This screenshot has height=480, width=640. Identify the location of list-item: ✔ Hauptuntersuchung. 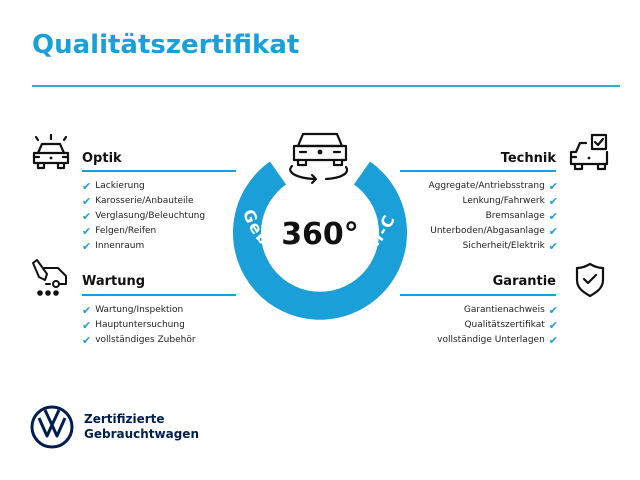
(133, 325).